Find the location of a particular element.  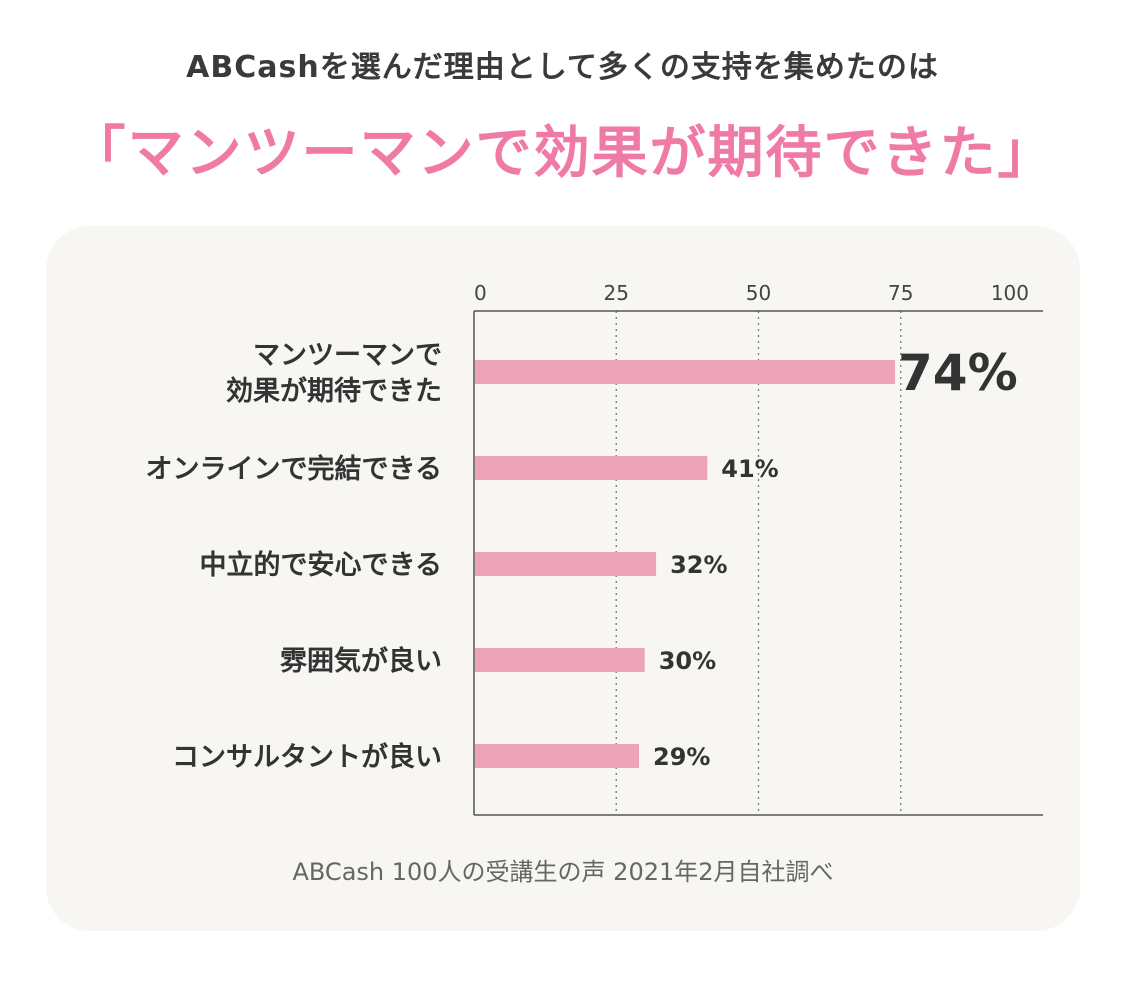

category-label-2-0: 中立的で安心できる is located at coordinates (321, 565).